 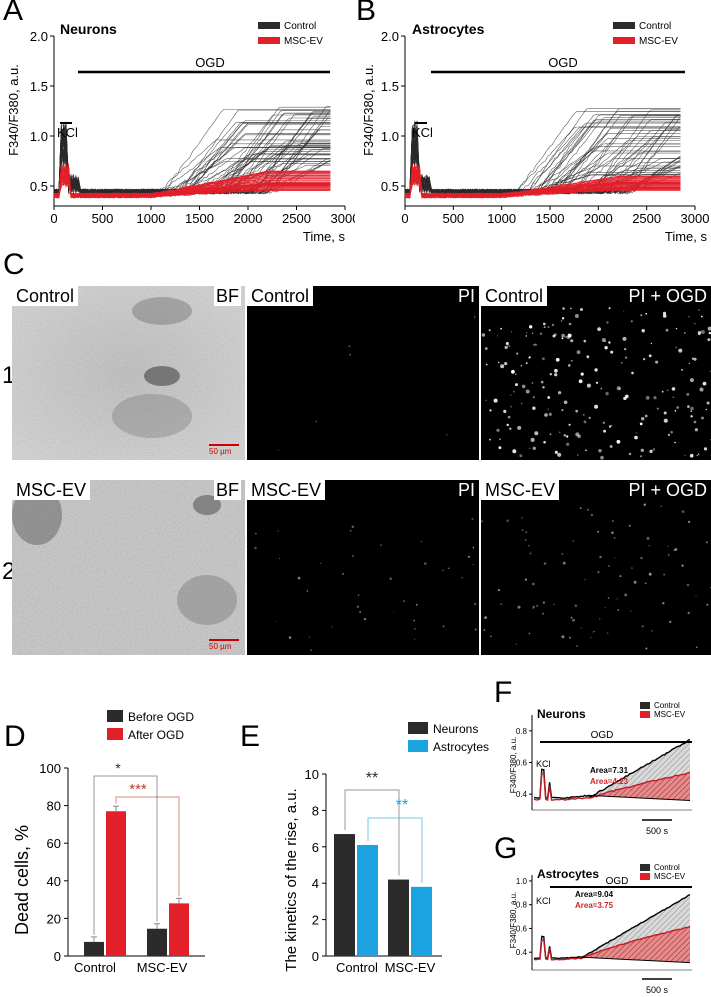 I want to click on chart-e-ylabel: The kinetics of the rise, a.u., so click(x=291, y=879).